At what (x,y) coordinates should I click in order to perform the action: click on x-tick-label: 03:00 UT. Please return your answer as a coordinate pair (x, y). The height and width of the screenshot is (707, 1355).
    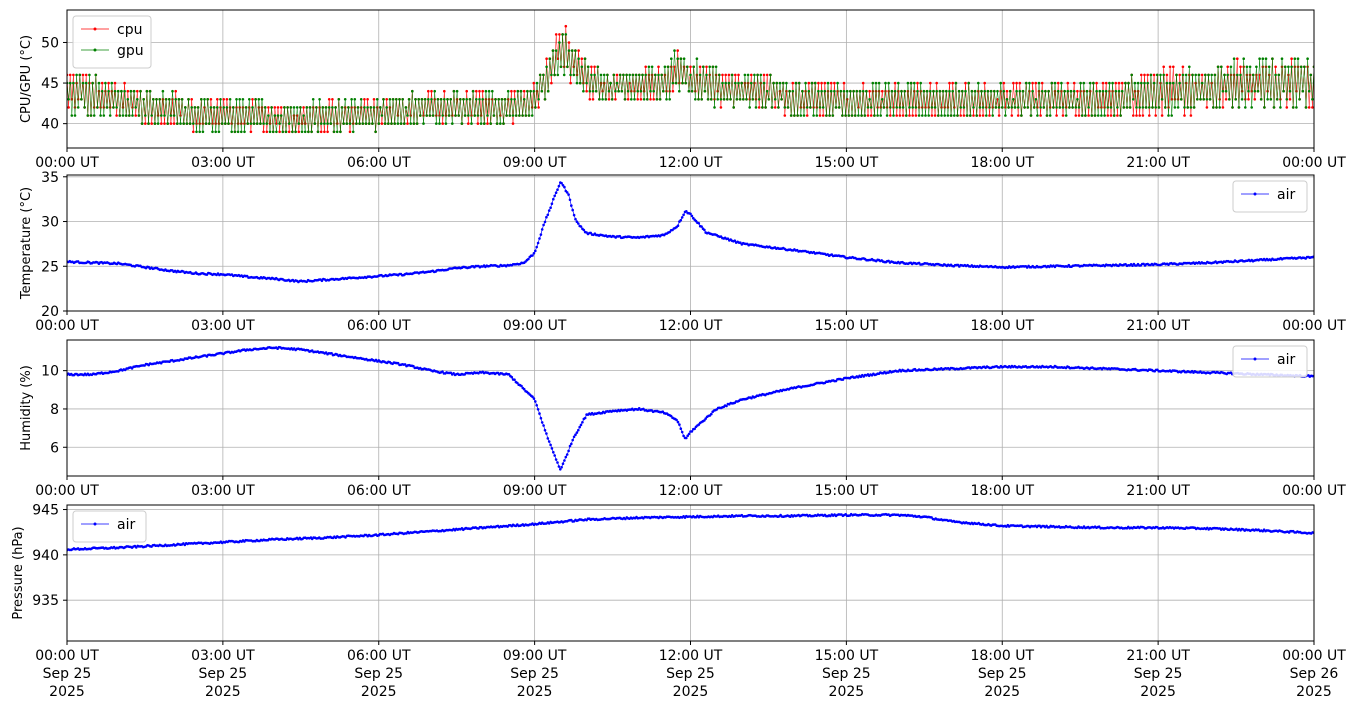
    Looking at the image, I should click on (223, 326).